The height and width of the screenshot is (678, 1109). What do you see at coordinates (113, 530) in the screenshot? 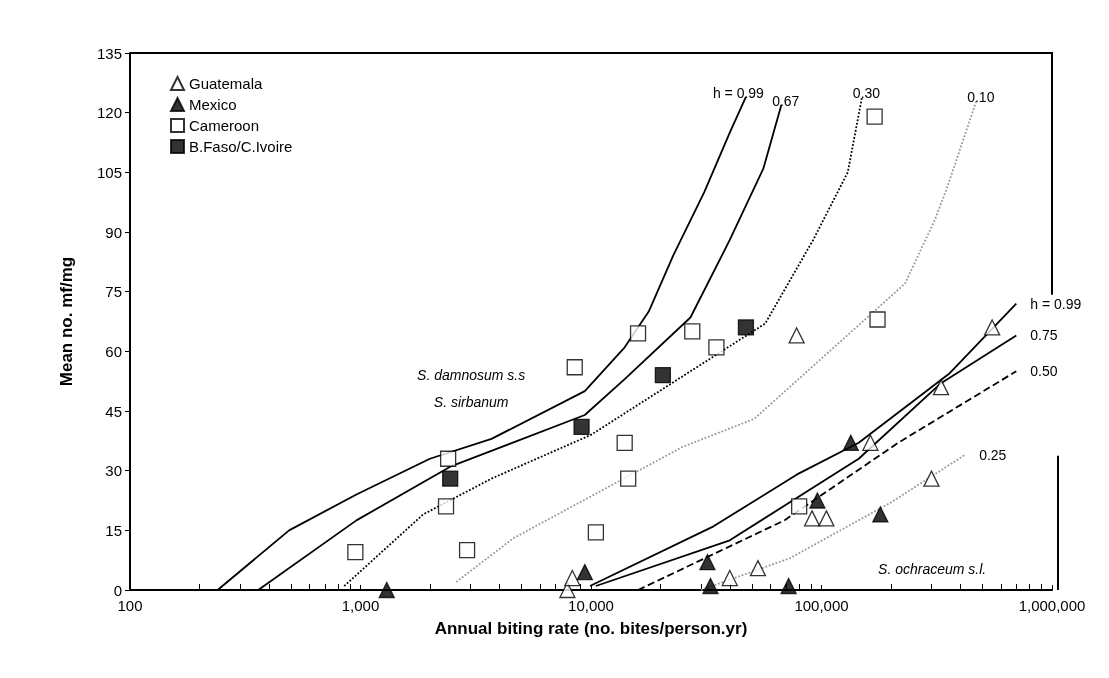
I see `y-tick-label: 15` at bounding box center [113, 530].